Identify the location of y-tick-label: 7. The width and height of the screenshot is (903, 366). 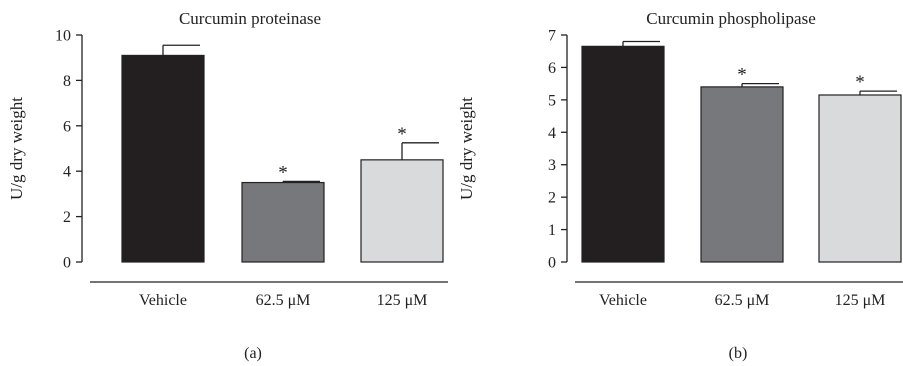
(552, 36).